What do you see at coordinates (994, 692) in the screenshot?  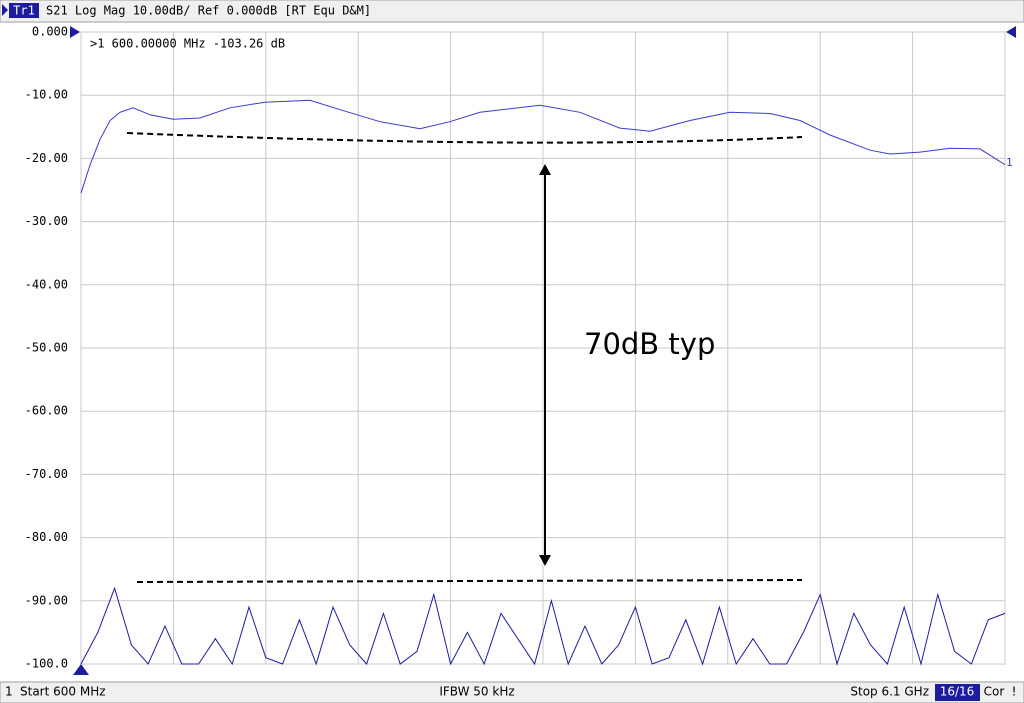 I see `cor: Cor` at bounding box center [994, 692].